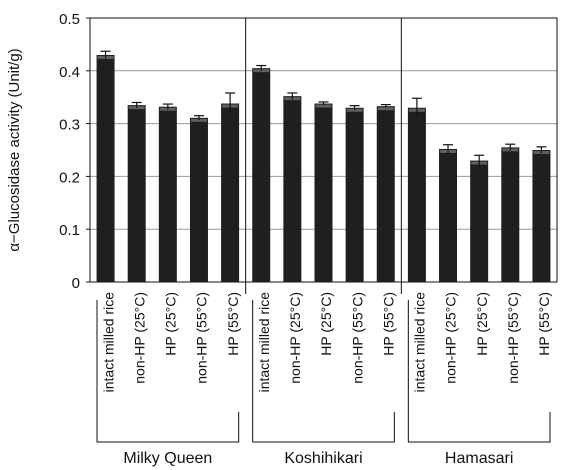 This screenshot has height=470, width=568. Describe the element at coordinates (69, 125) in the screenshot. I see `y-tick-label: 0.3` at that location.